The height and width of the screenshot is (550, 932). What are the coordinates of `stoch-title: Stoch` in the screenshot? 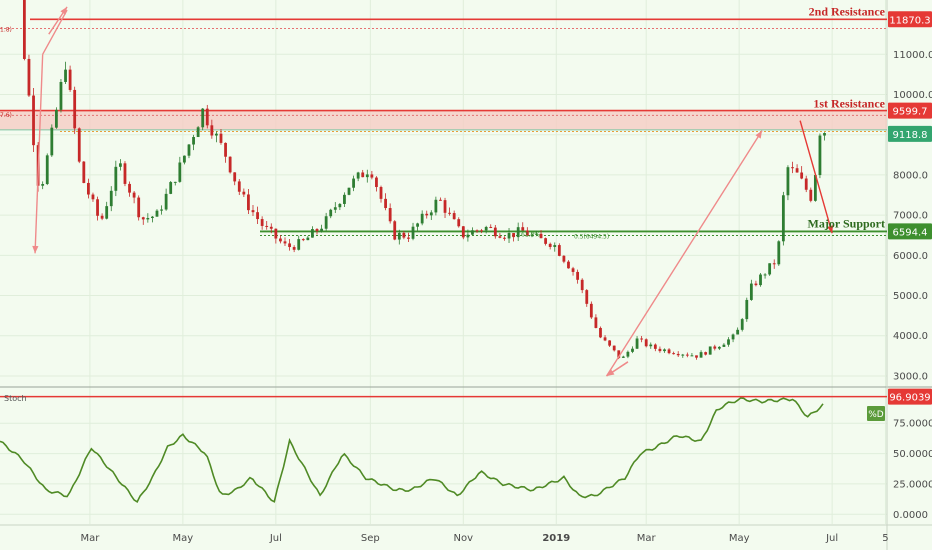 It's located at (15, 398).